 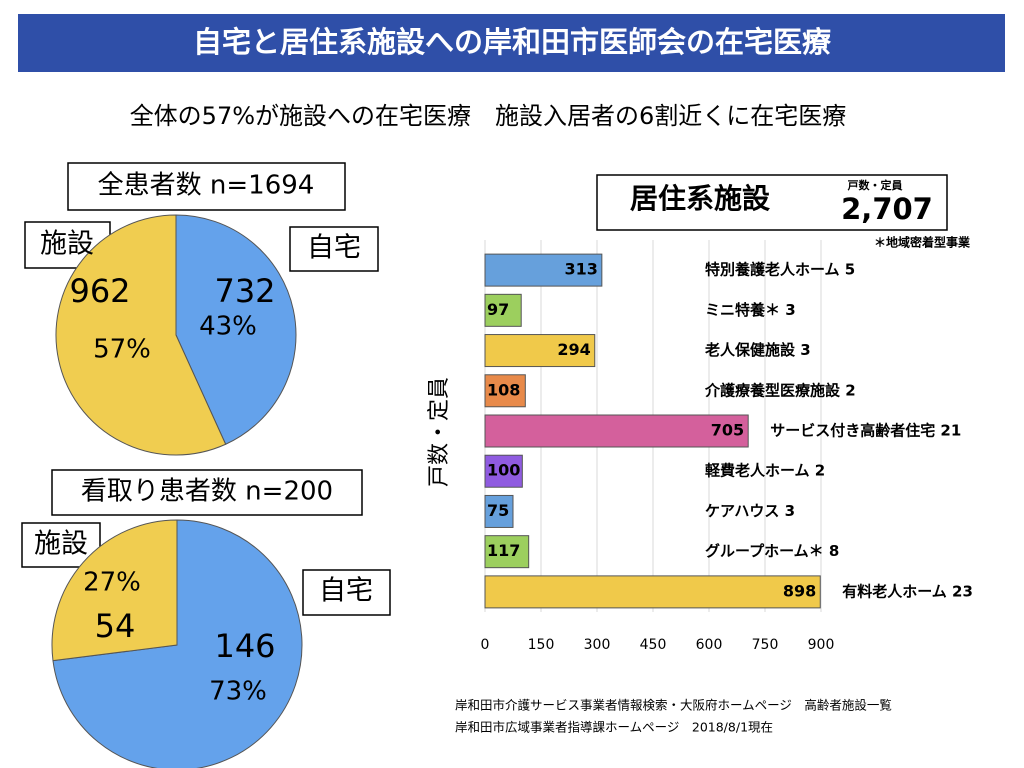 What do you see at coordinates (765, 471) in the screenshot?
I see `category-label: 軽費老人ホーム 2` at bounding box center [765, 471].